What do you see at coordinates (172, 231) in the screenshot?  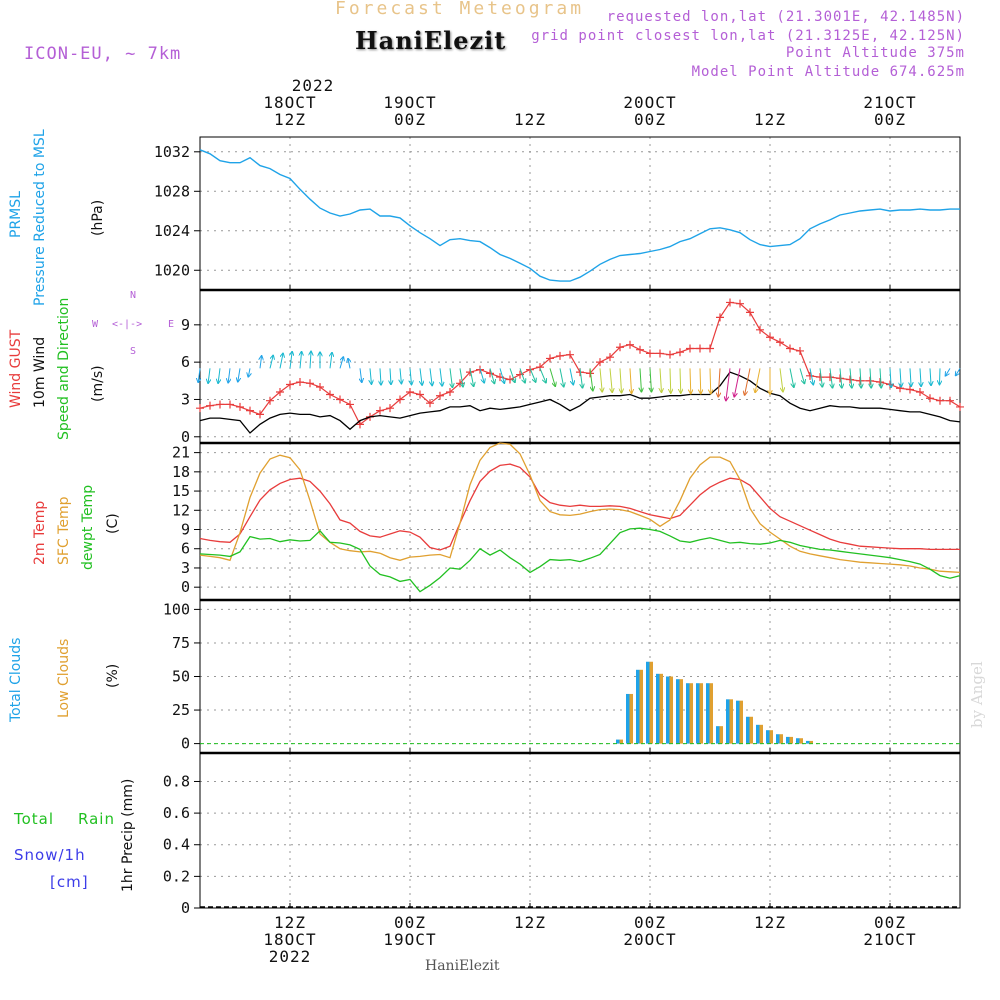 I see `y-tick-label: 1024` at bounding box center [172, 231].